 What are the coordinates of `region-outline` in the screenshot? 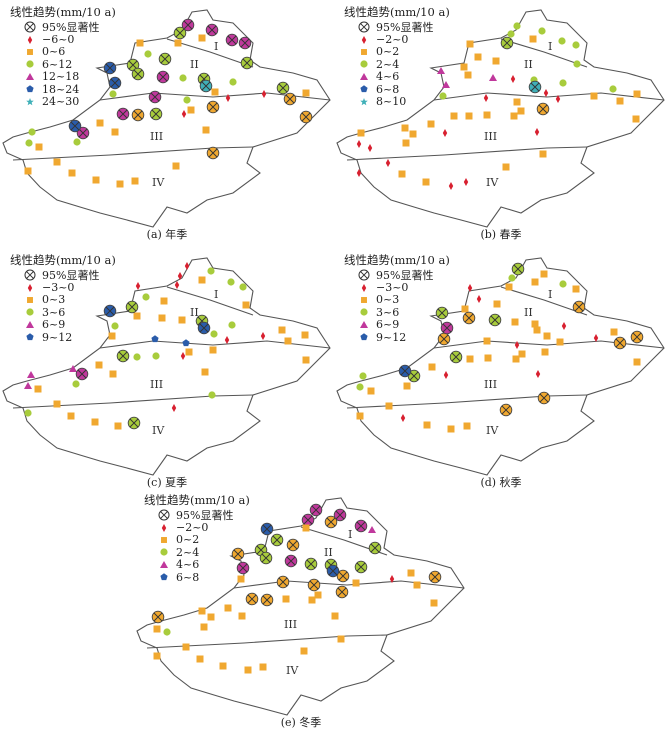 It's located at (500, 118).